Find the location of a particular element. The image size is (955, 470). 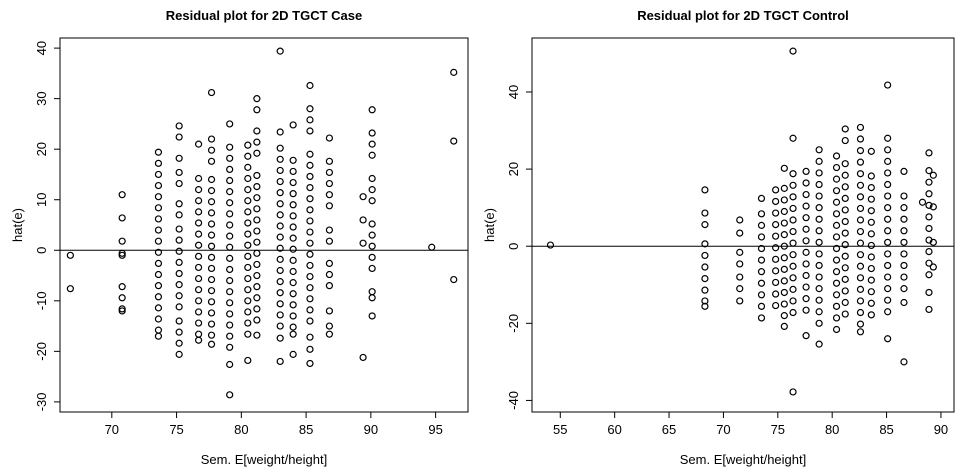

case-y-tick-label: -20 is located at coordinates (41, 351).